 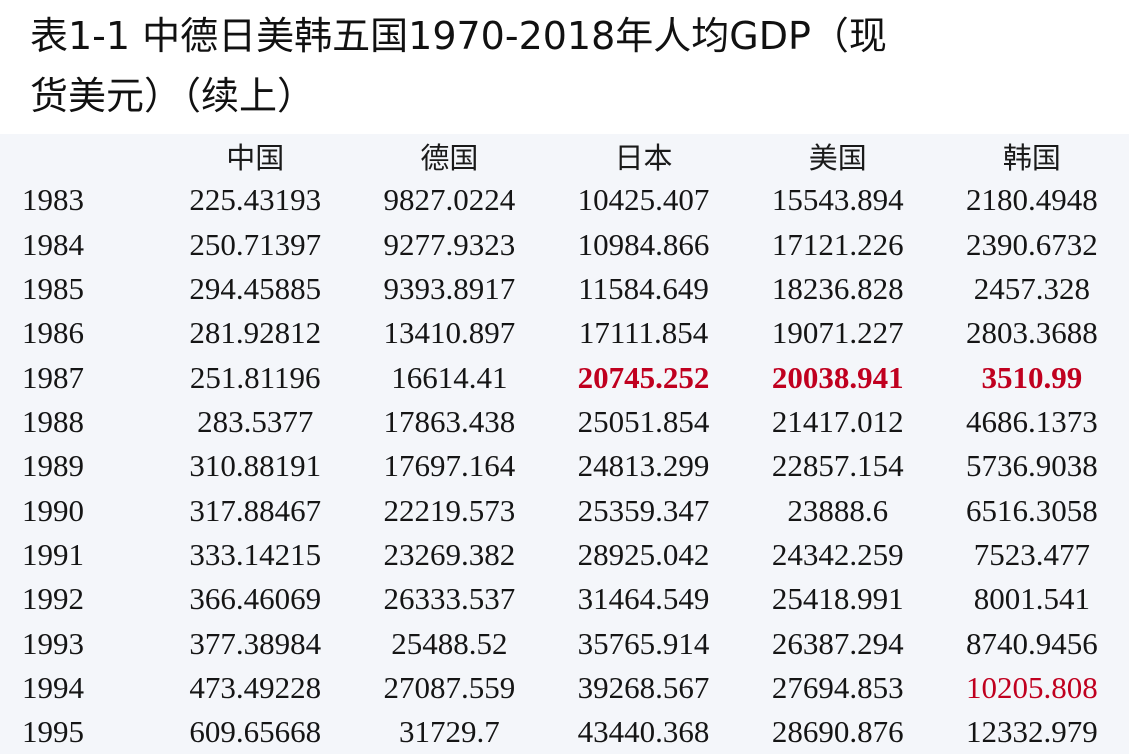 I want to click on value-cell: 17111.854, so click(x=643, y=333).